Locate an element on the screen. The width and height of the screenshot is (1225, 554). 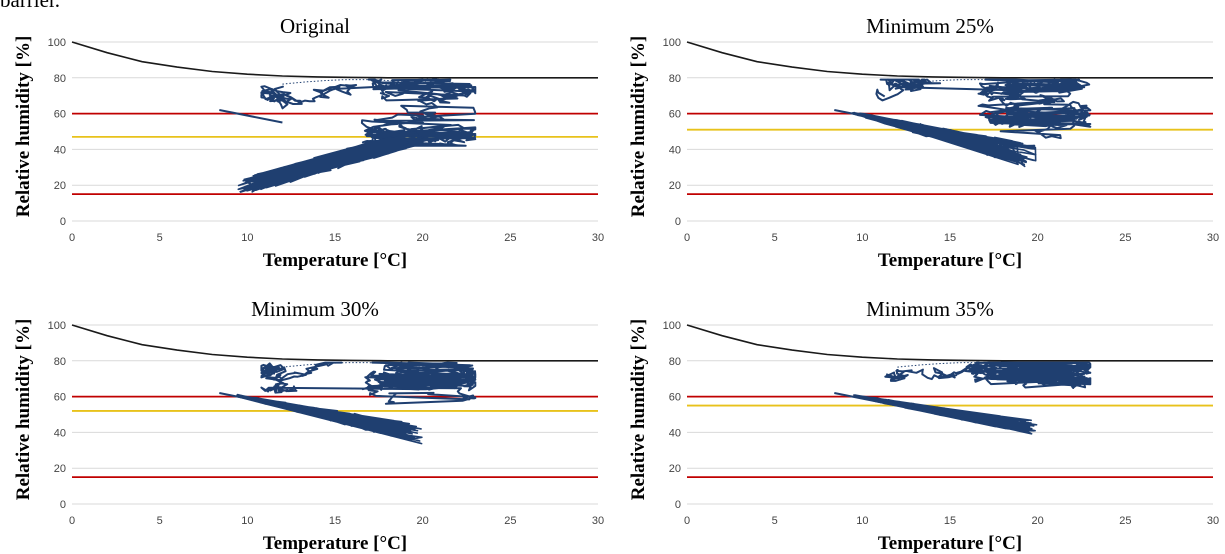
panel-title: Minimum 35% is located at coordinates (930, 309).